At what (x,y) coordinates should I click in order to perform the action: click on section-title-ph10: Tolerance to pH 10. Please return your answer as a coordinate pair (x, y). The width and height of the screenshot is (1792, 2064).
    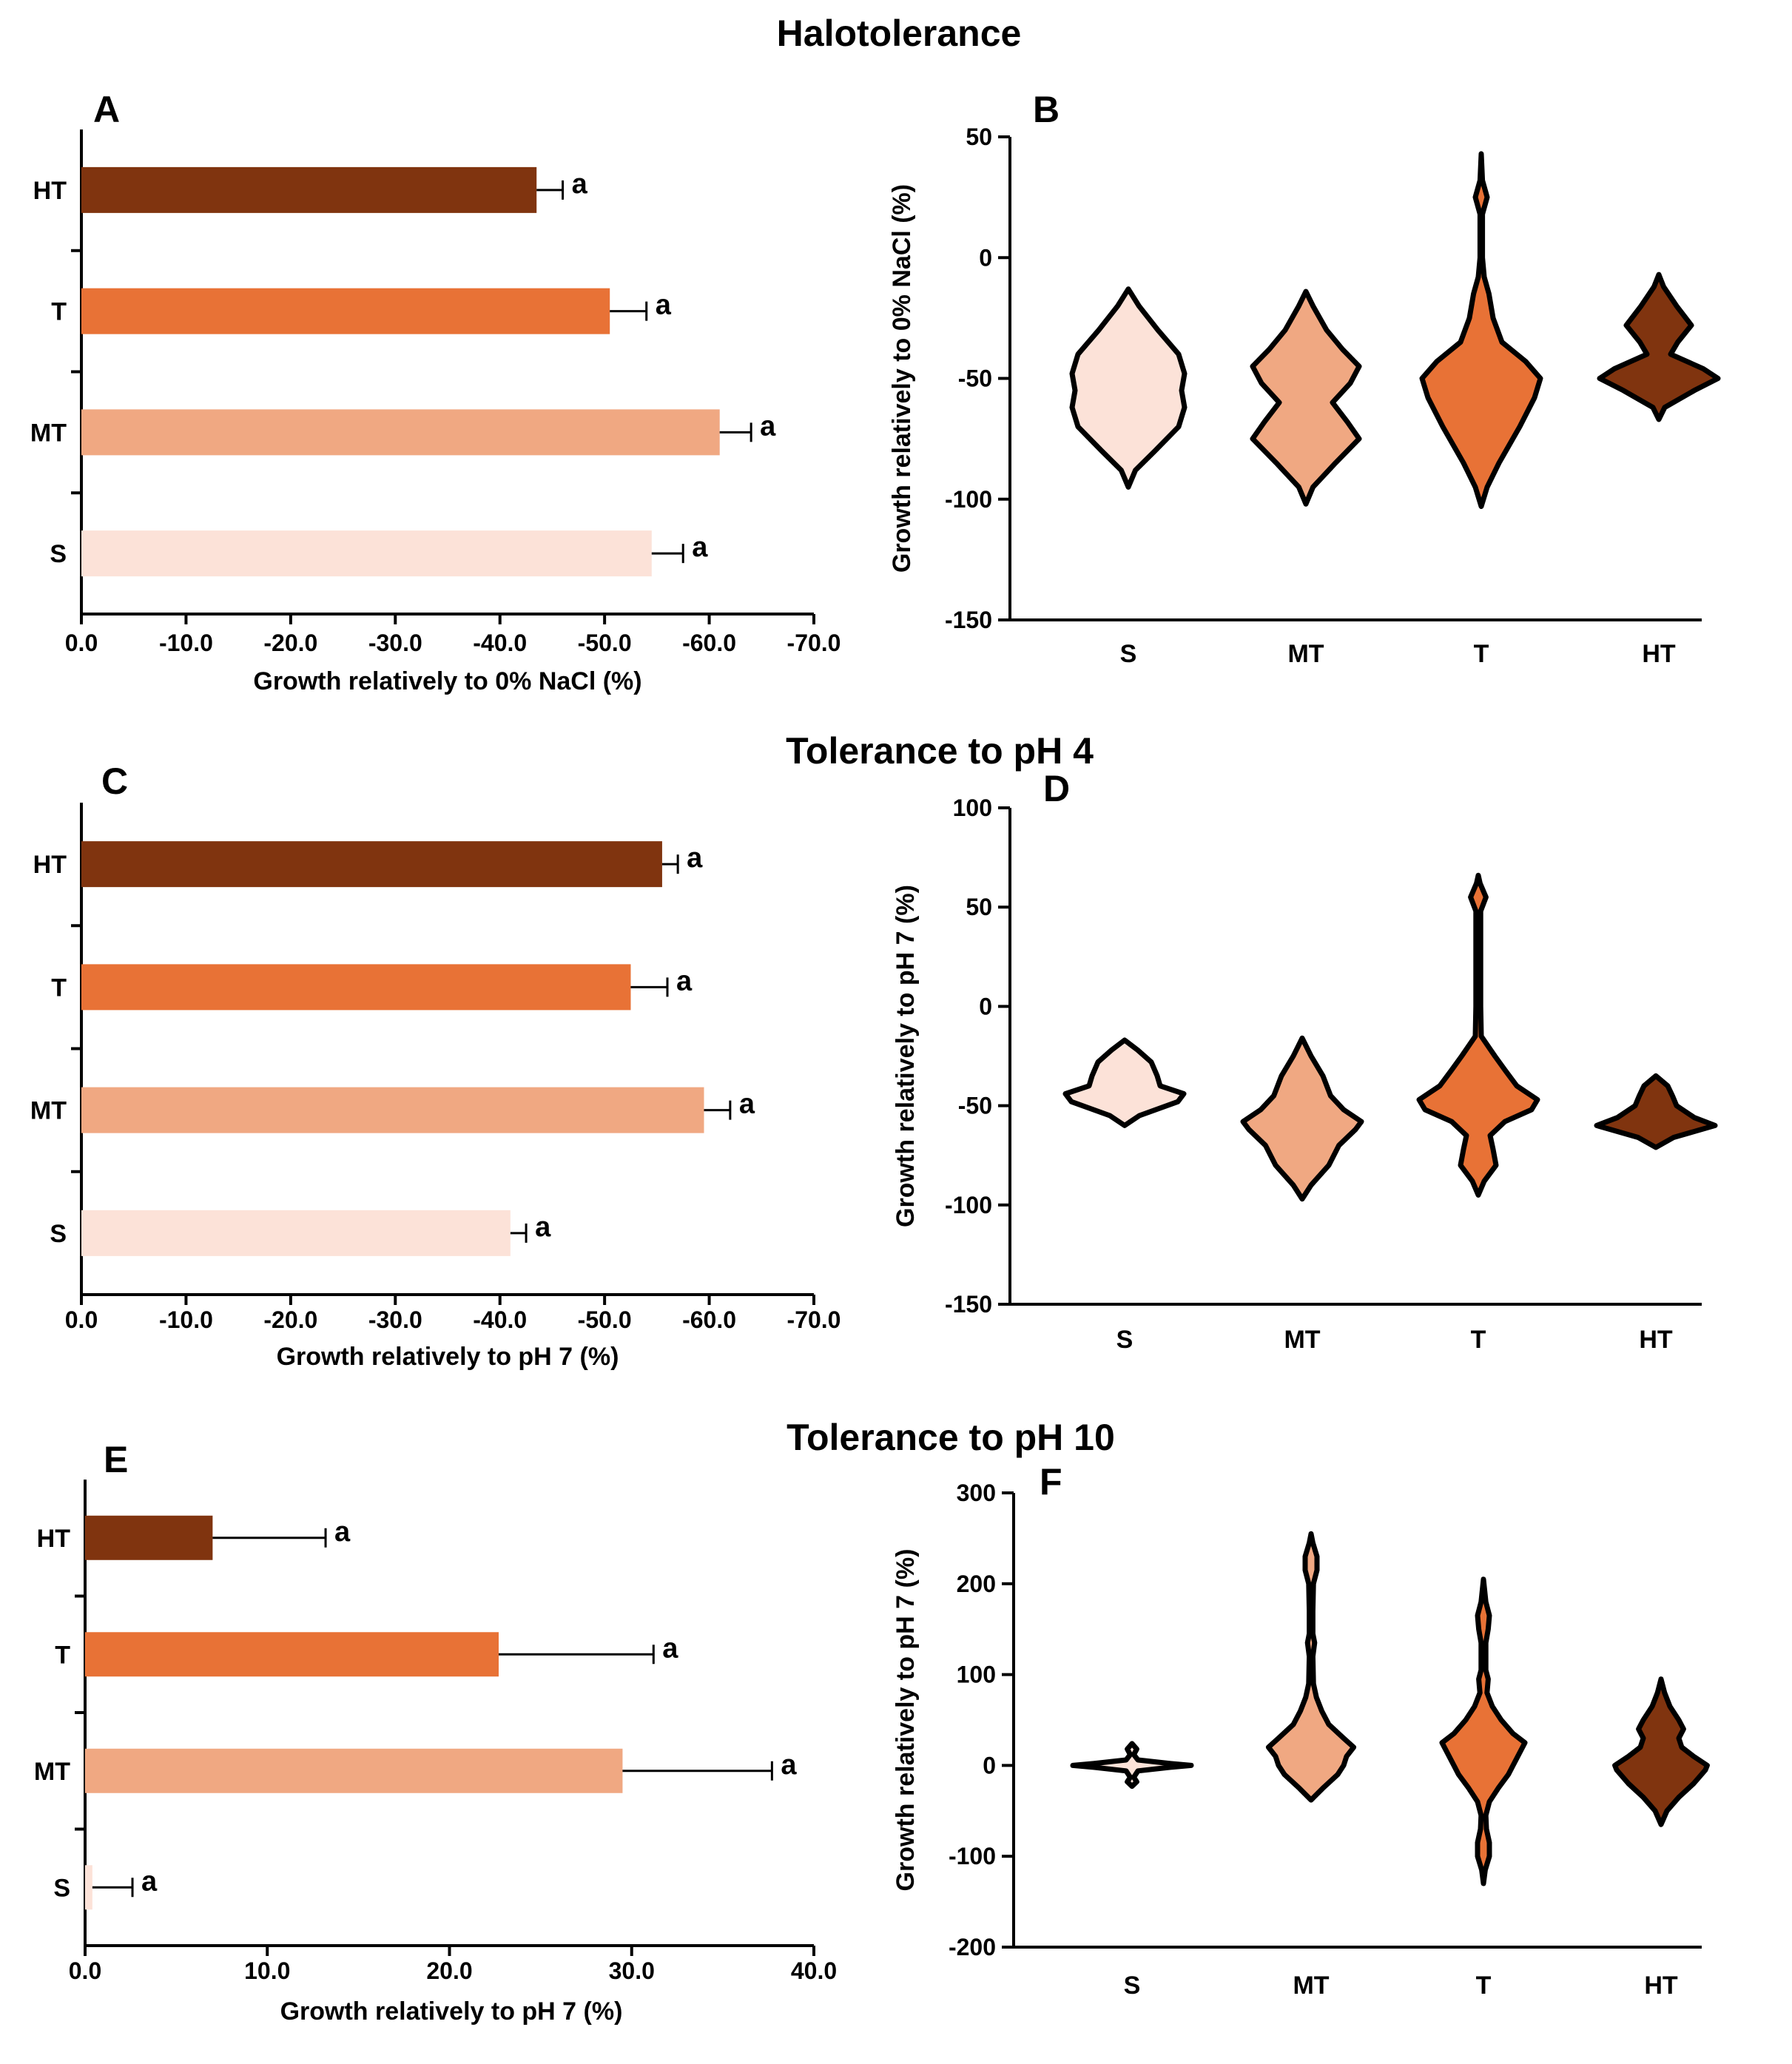
    Looking at the image, I should click on (950, 1437).